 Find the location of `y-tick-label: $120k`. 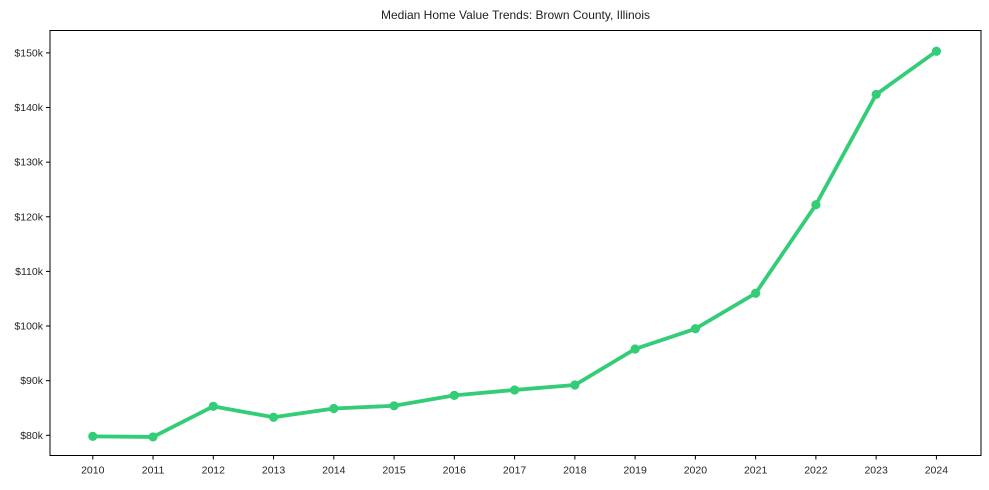

y-tick-label: $120k is located at coordinates (28, 217).